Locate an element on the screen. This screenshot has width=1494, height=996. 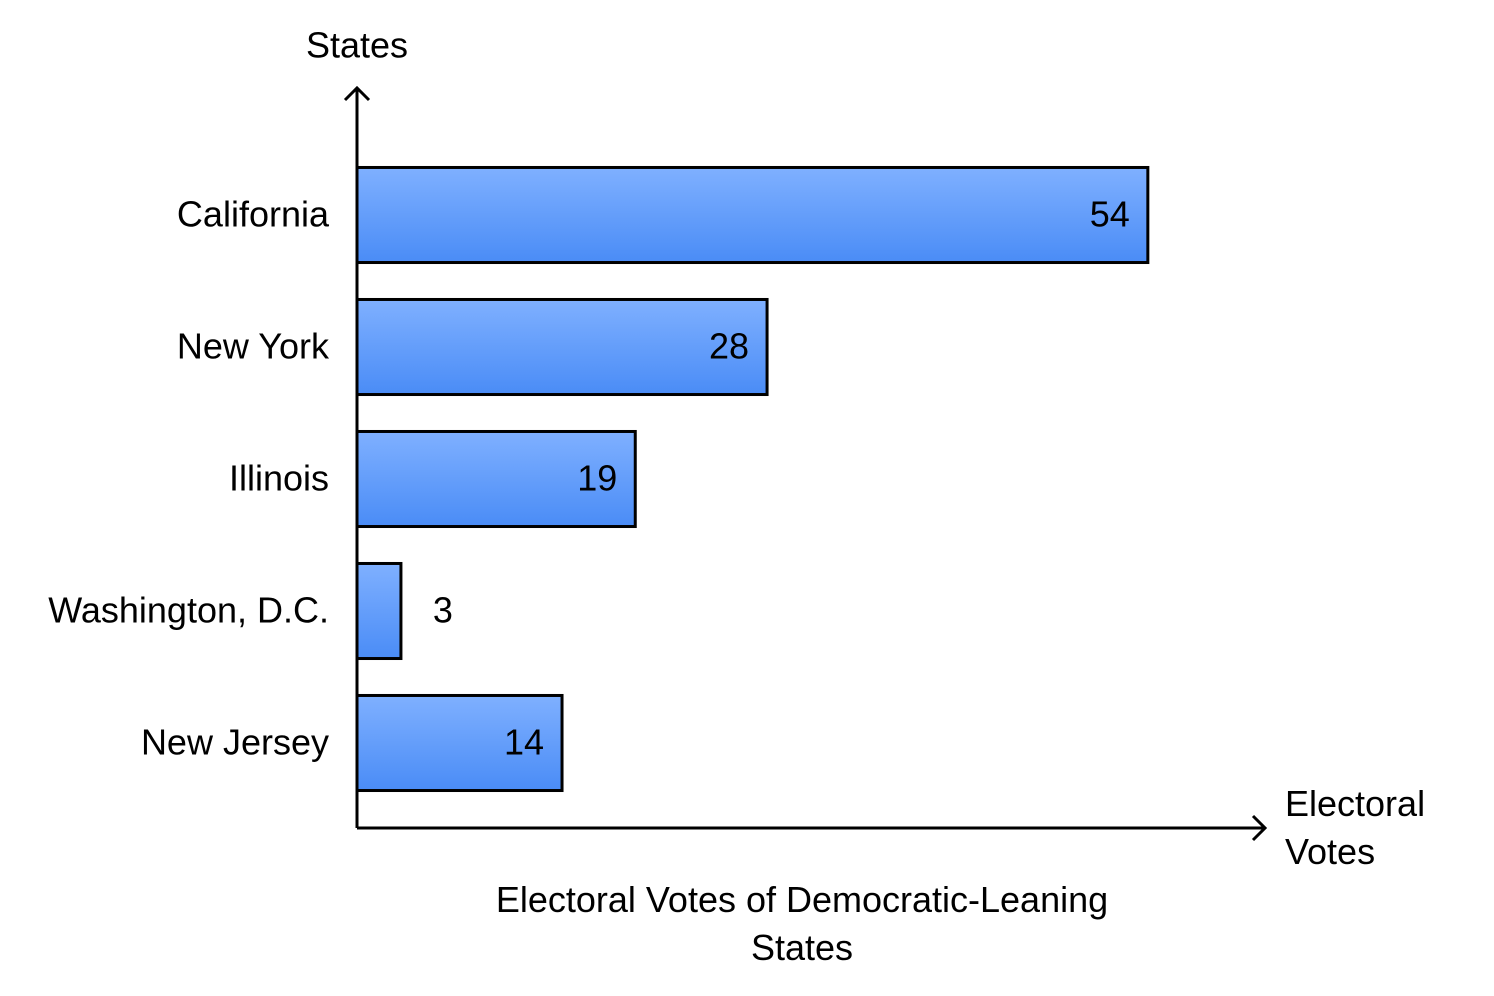
y-axis-arrow is located at coordinates (357, 93).